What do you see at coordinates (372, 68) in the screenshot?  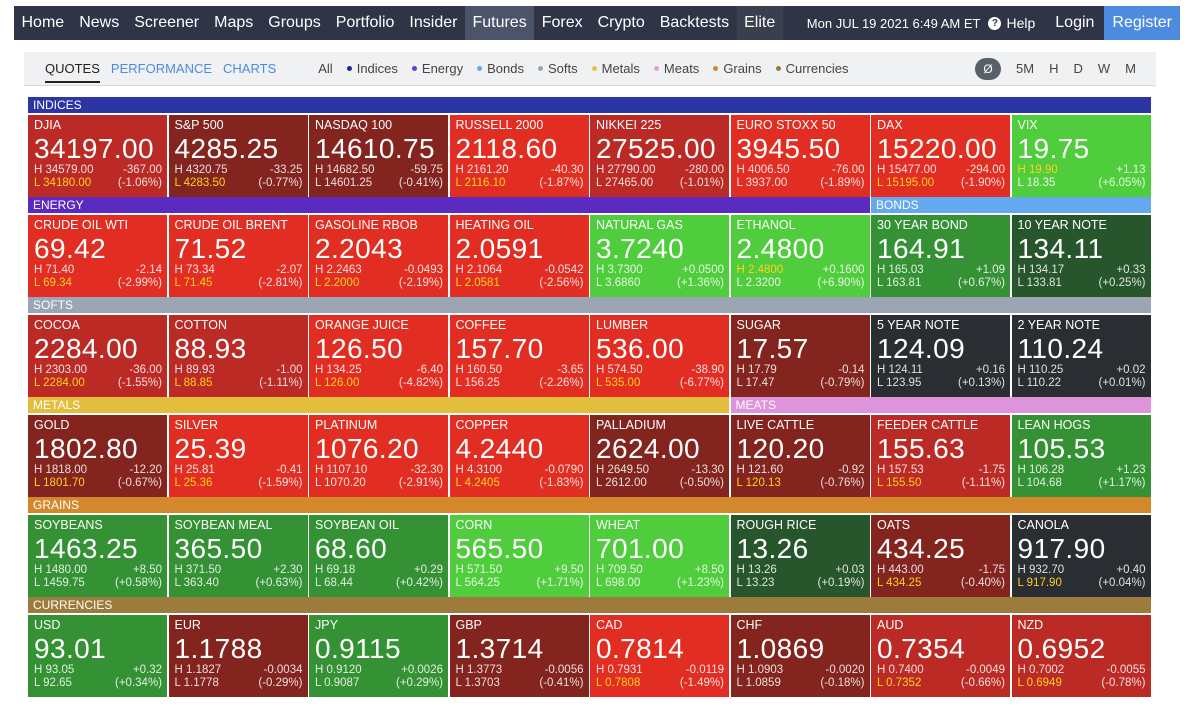 I see `filter-indices: Indices` at bounding box center [372, 68].